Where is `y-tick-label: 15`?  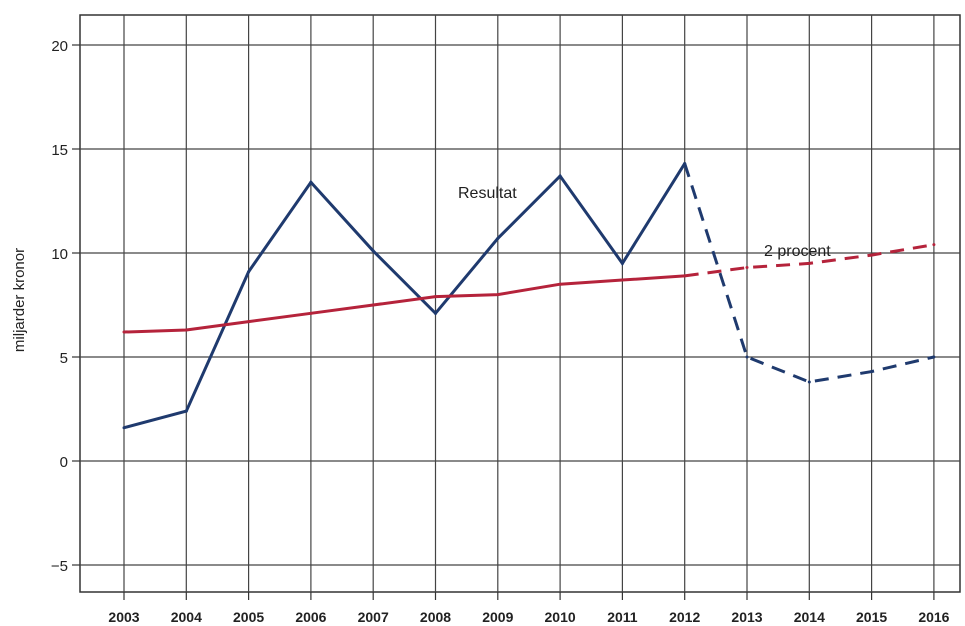
y-tick-label: 15 is located at coordinates (59, 150).